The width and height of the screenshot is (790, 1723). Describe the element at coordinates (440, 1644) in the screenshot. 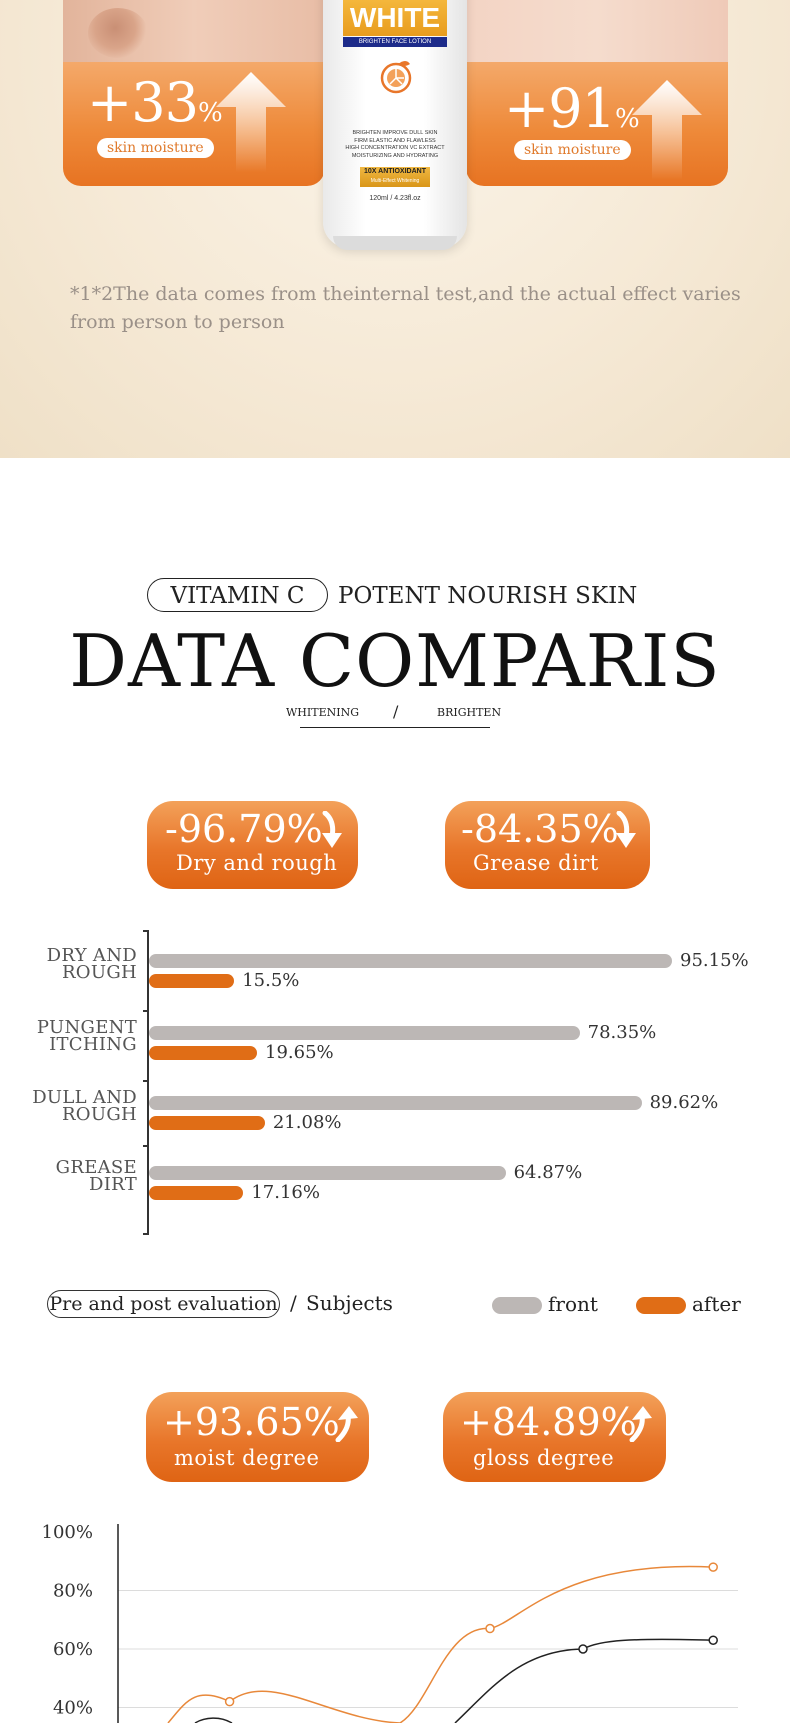

I see `series-line-orange` at that location.